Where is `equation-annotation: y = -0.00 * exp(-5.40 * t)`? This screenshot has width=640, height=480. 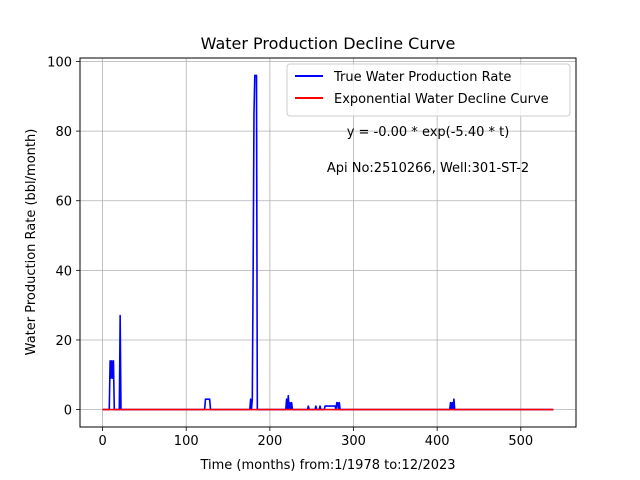
equation-annotation: y = -0.00 * exp(-5.40 * t) is located at coordinates (428, 132).